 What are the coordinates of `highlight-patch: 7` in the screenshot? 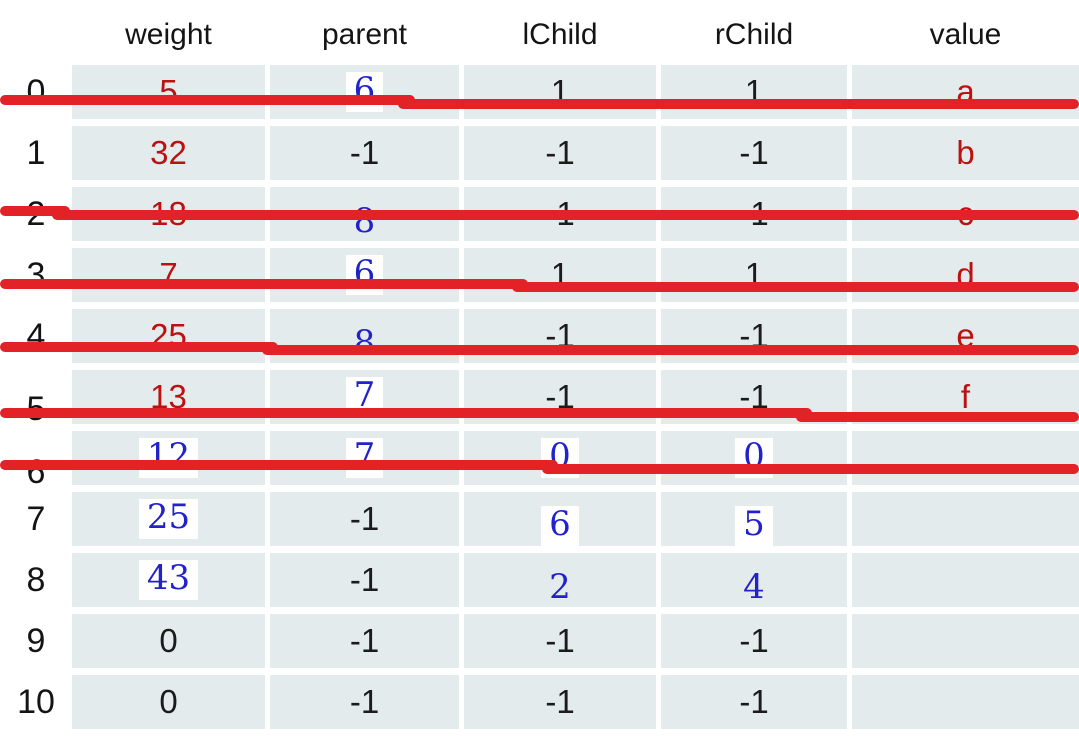 It's located at (364, 458).